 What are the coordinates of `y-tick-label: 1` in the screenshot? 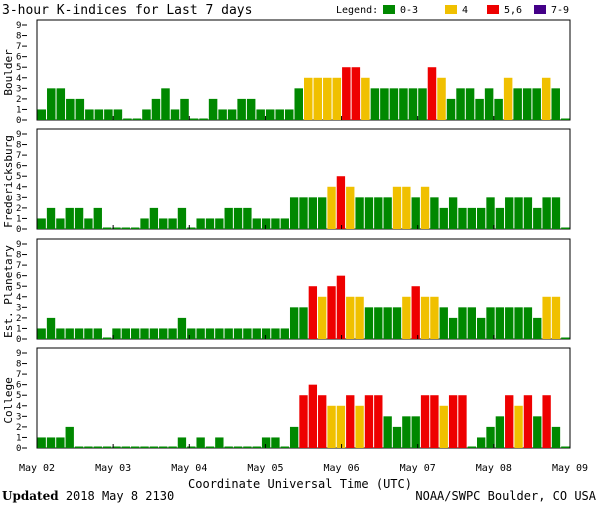 It's located at (18, 438).